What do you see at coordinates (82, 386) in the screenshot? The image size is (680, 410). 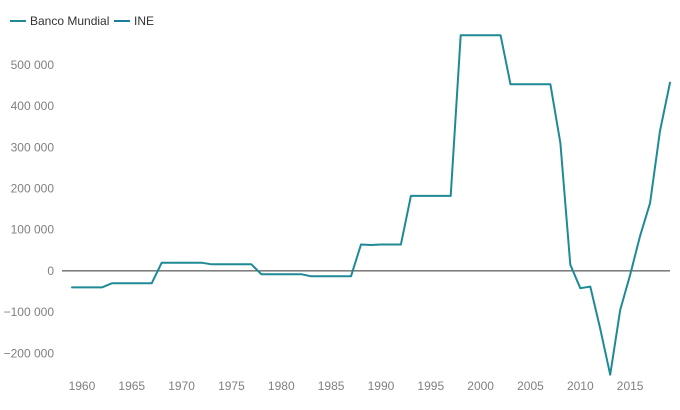 I see `x-tick-label: 1960` at bounding box center [82, 386].